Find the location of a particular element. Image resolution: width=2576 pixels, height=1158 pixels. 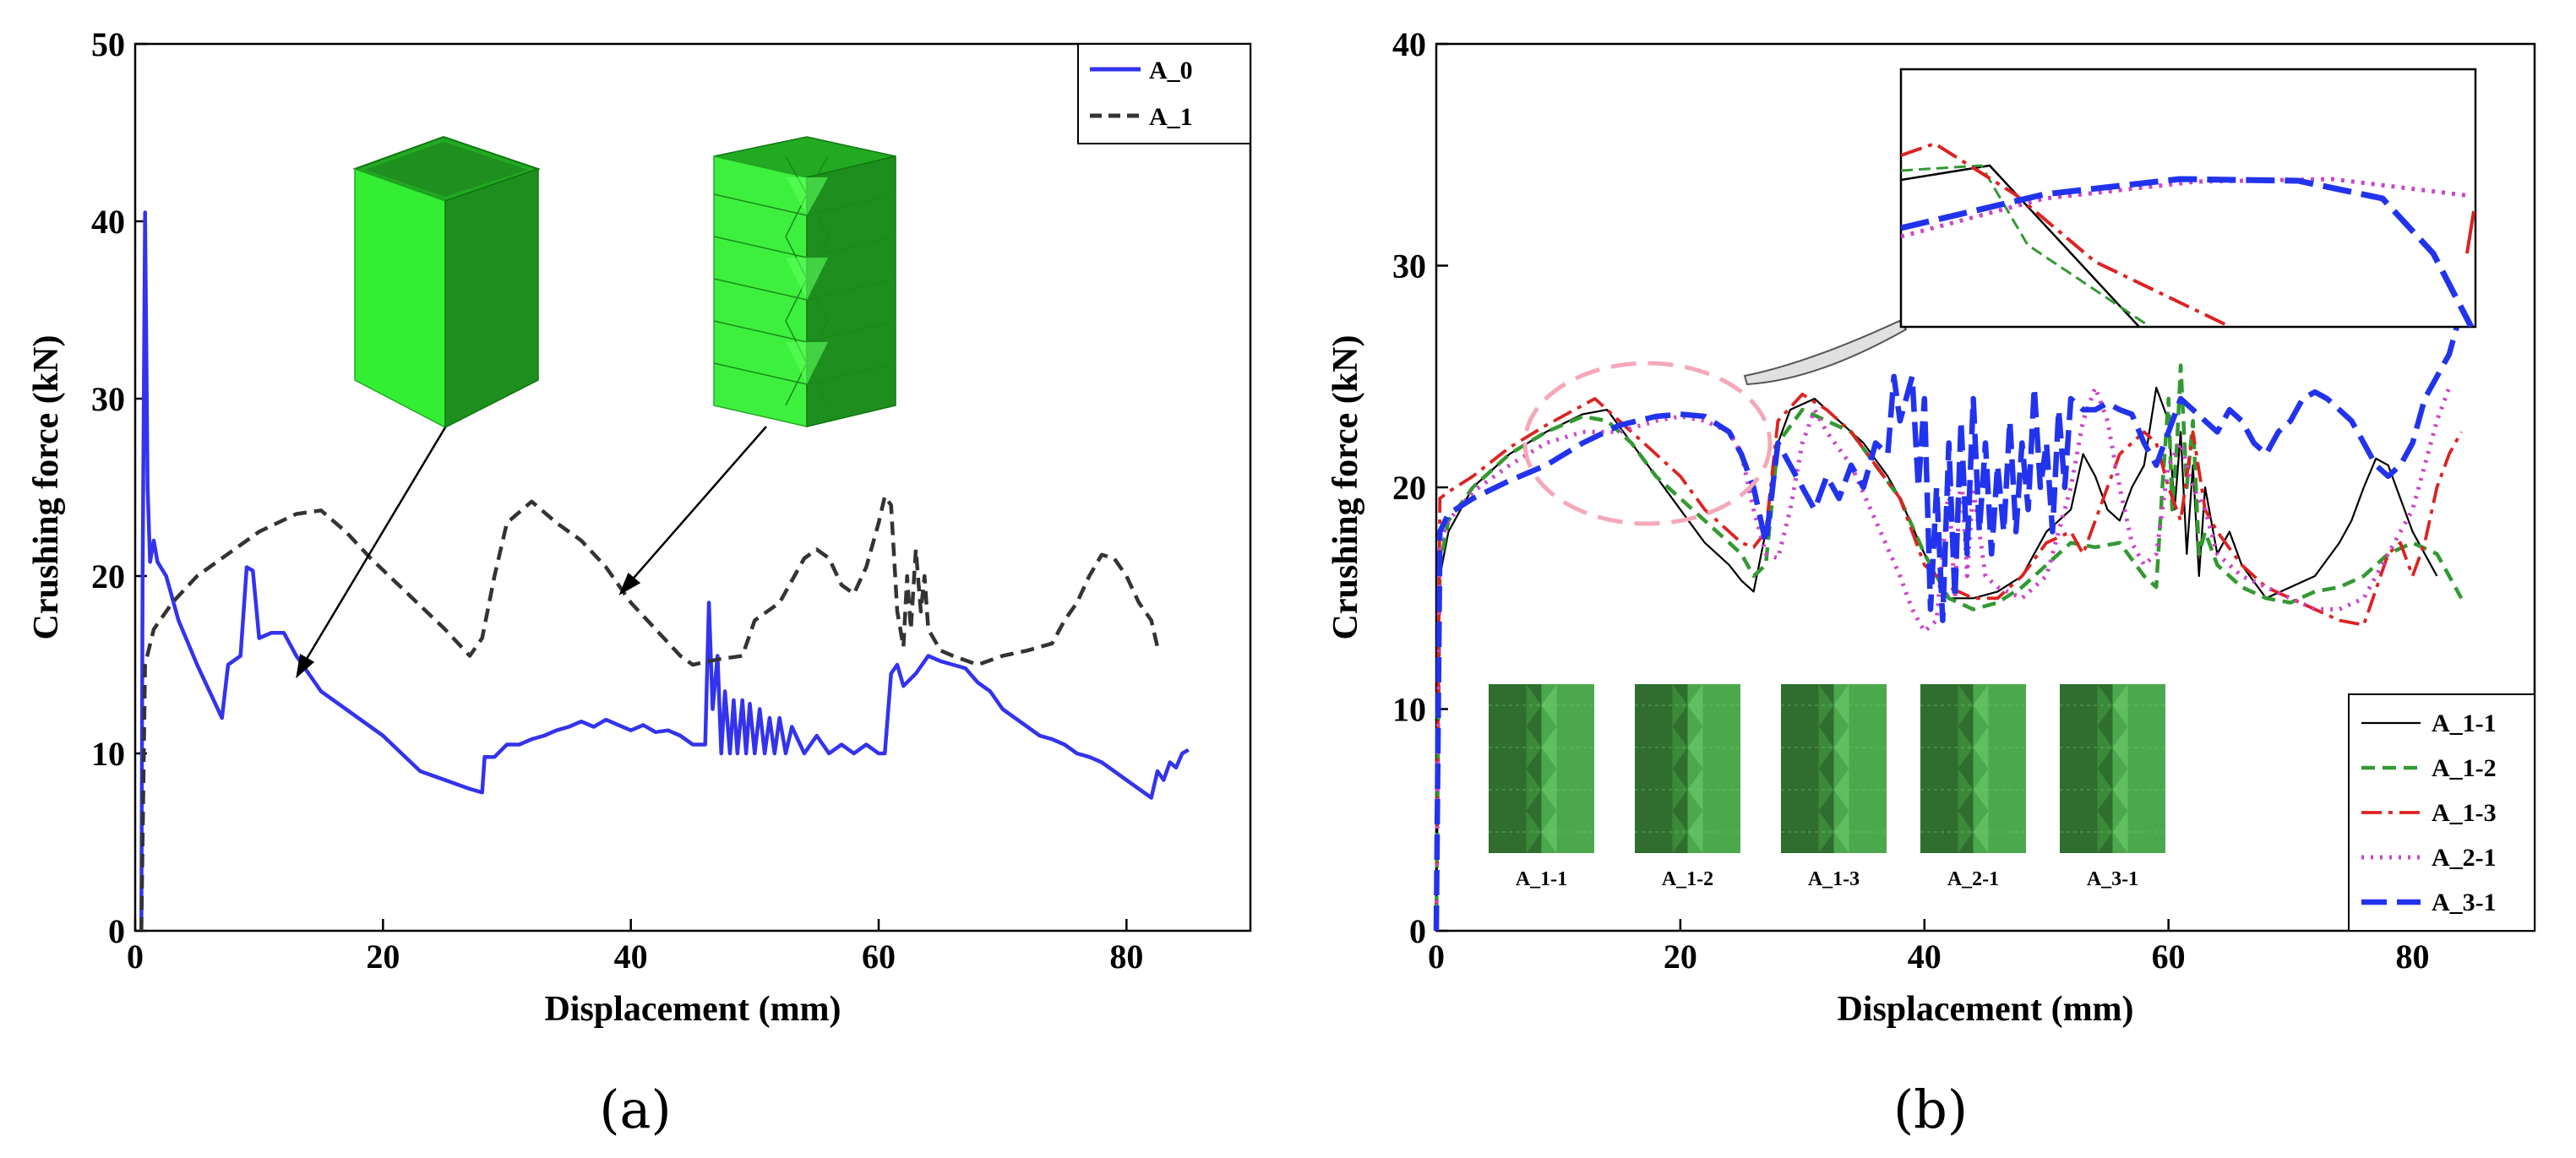

y-tick-label-b-20: 20 is located at coordinates (1409, 488).